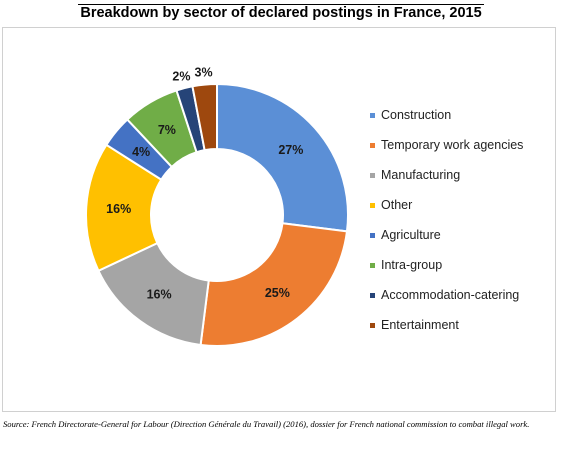  I want to click on legend-item-other: Other, so click(446, 205).